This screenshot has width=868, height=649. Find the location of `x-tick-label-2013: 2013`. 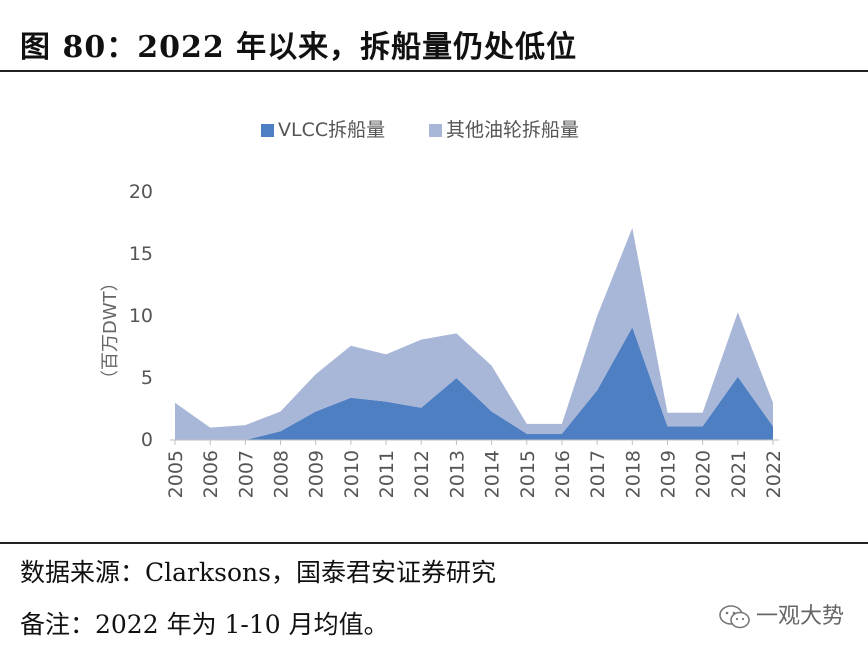

x-tick-label-2013: 2013 is located at coordinates (457, 474).